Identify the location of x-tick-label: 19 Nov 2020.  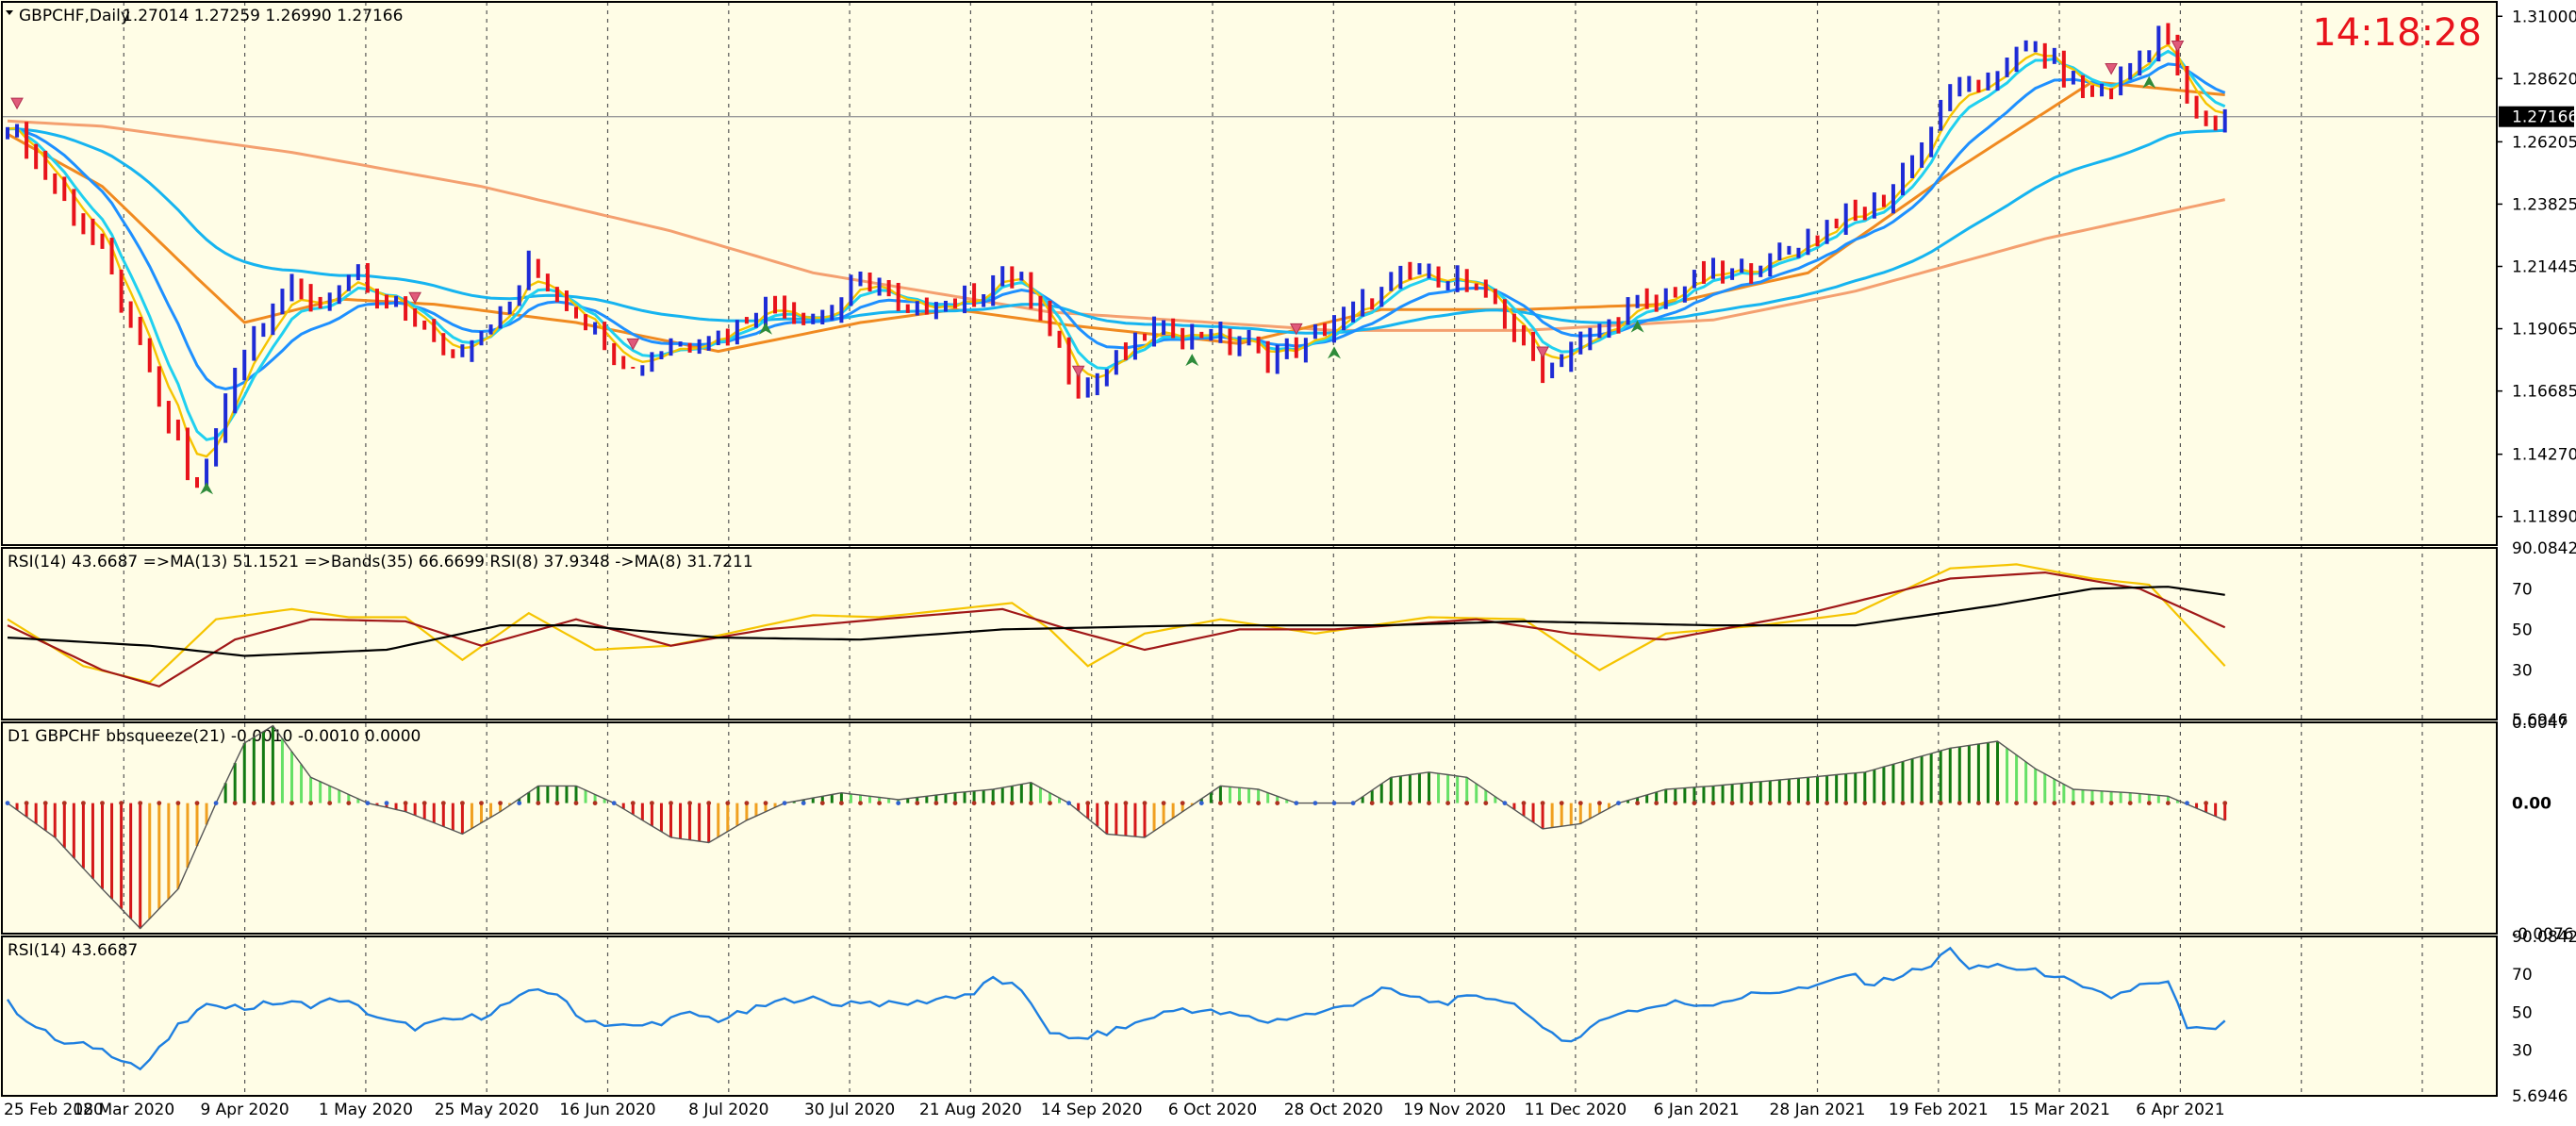
(1454, 1110).